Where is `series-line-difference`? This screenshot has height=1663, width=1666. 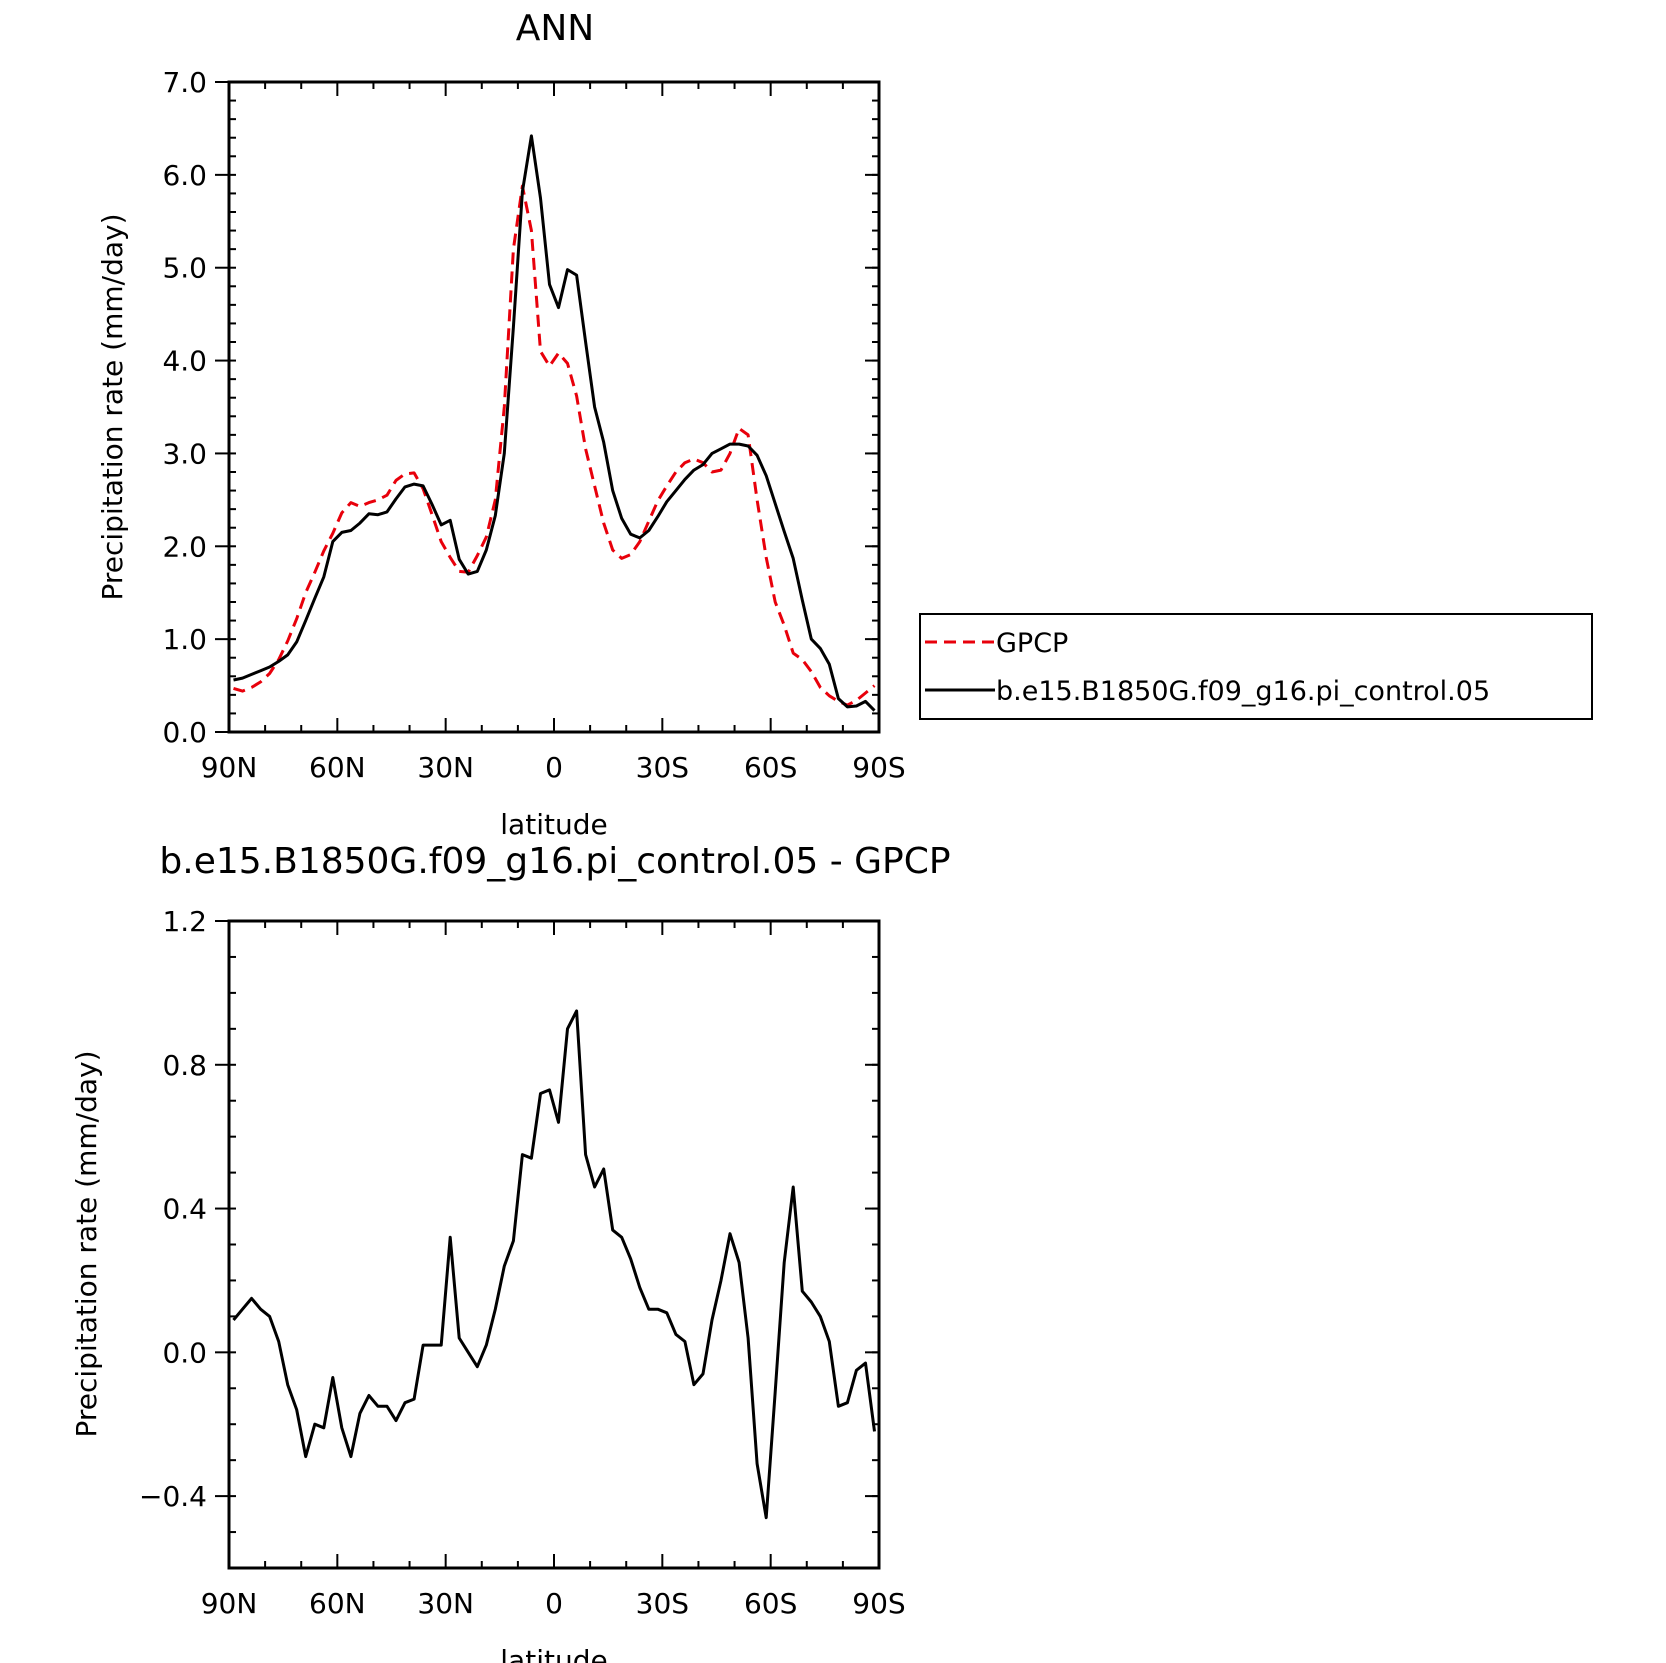
series-line-difference is located at coordinates (554, 1264).